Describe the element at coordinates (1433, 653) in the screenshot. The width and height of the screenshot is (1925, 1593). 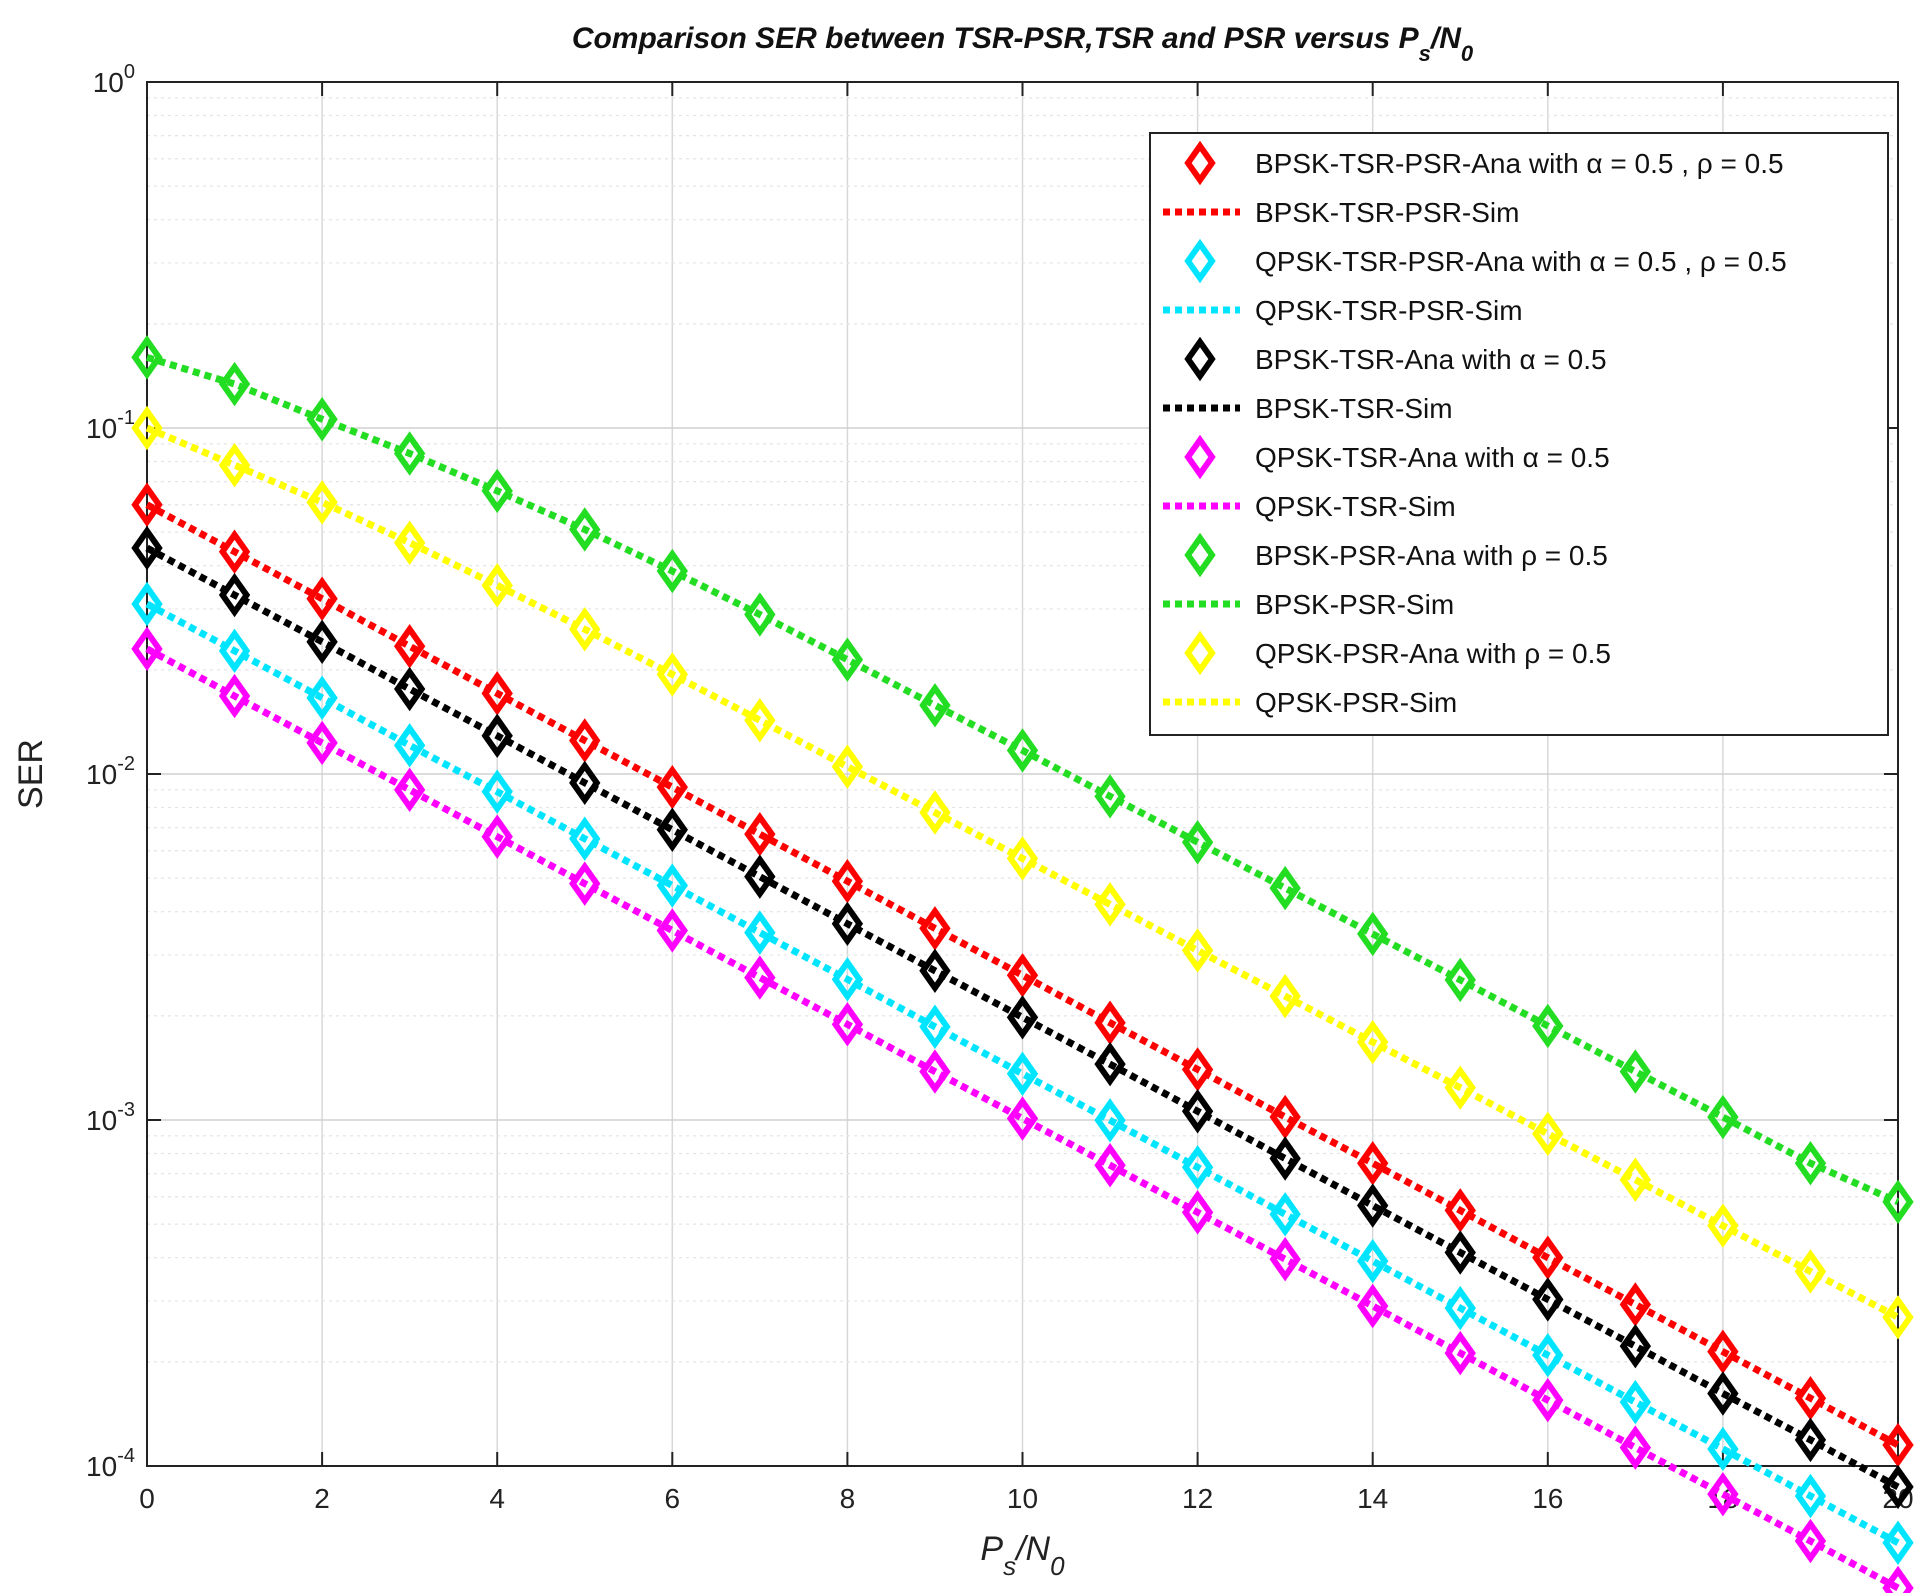
I see `legend-label-ana: QPSK-PSR-Ana with ρ = 0.5` at that location.